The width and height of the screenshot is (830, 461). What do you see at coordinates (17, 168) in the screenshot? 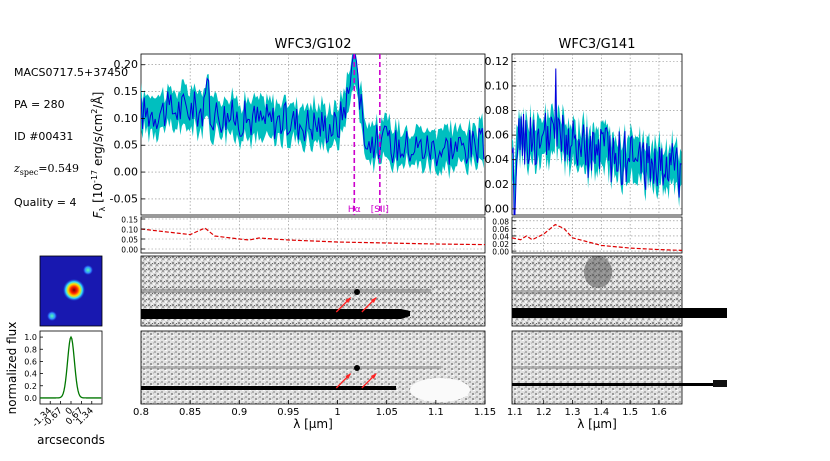
I see `z-symbol: z` at bounding box center [17, 168].